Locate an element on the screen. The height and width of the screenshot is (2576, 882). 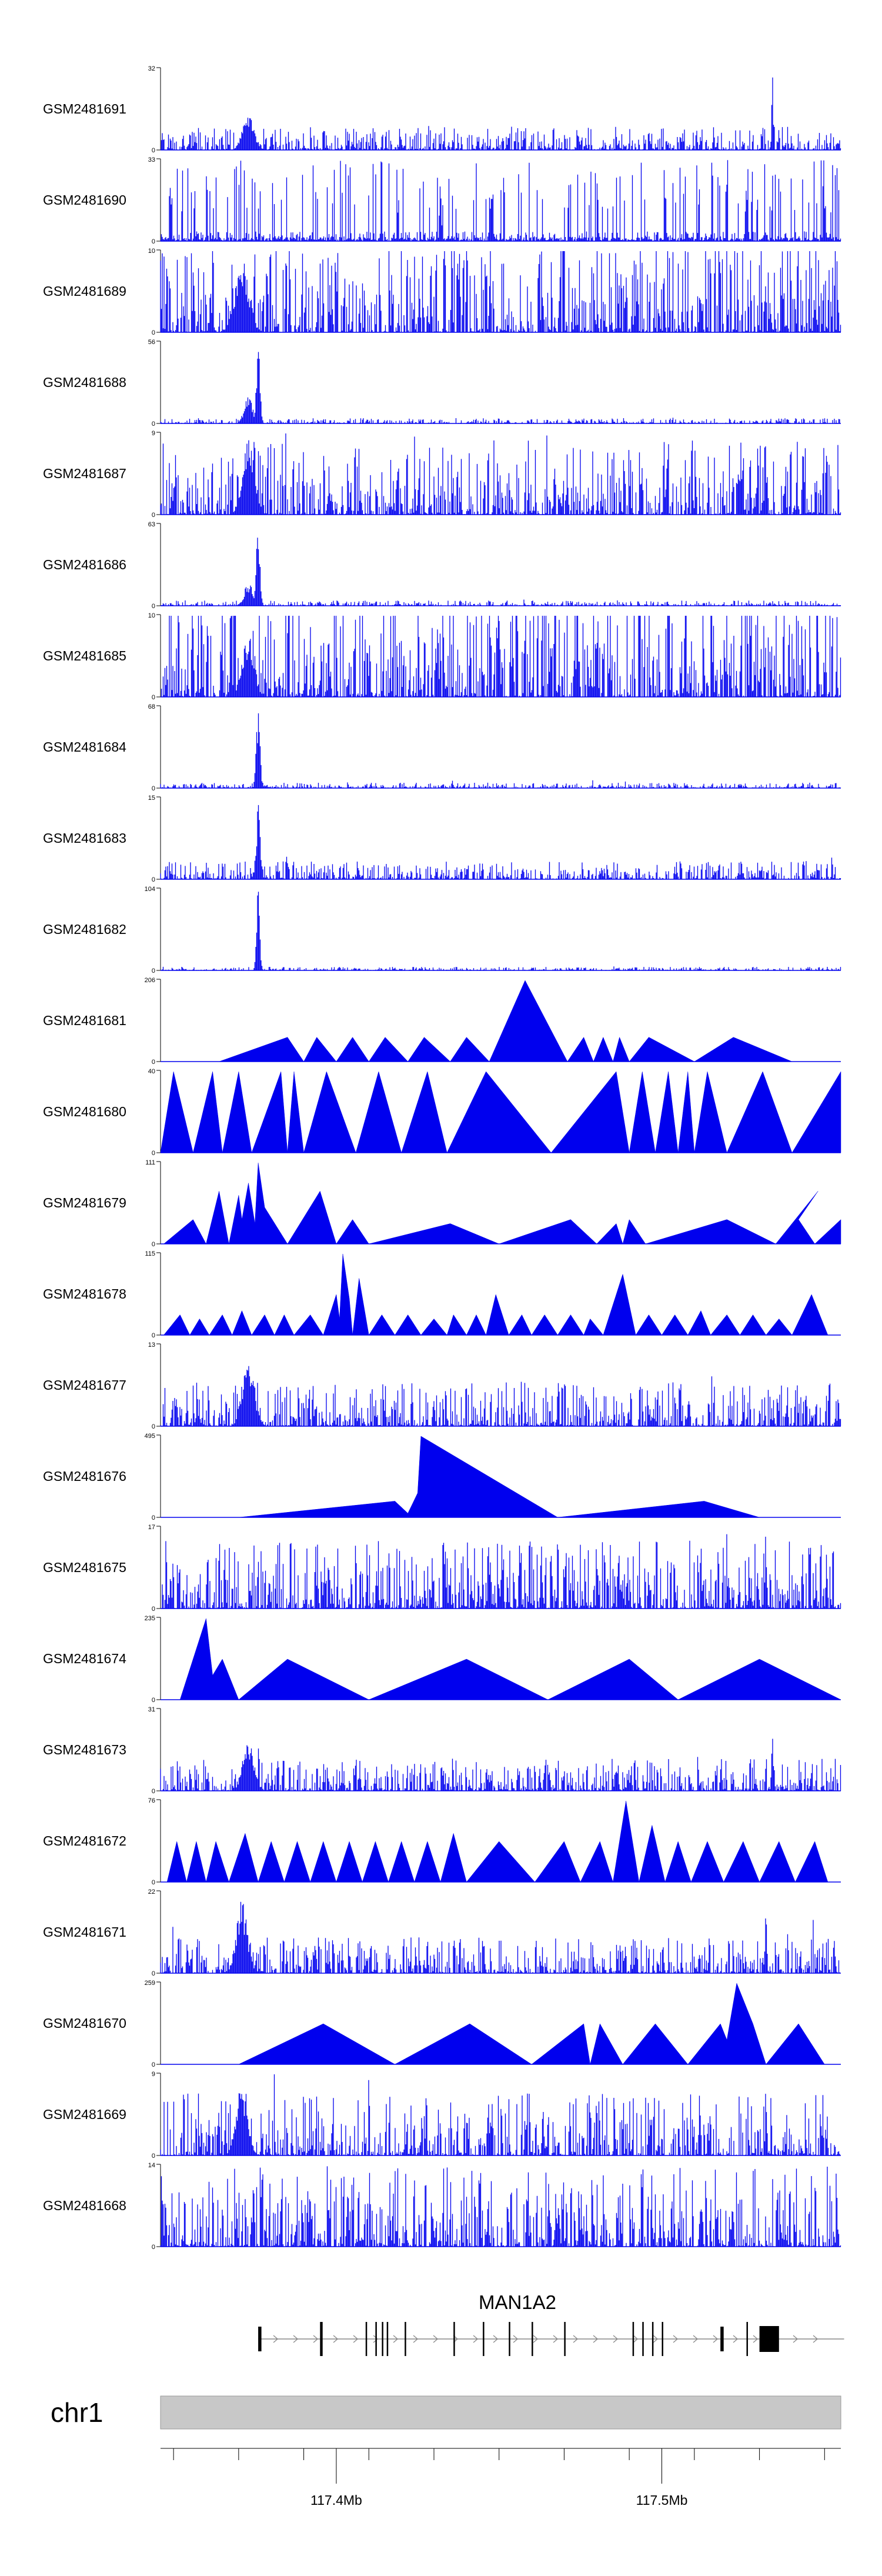
track-GSM2481674: GSM2481674 235 0 is located at coordinates (442, 1659).